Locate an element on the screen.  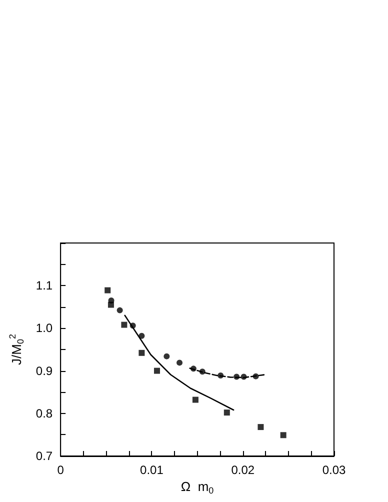
y-tick-label: 0.7 is located at coordinates (44, 456).